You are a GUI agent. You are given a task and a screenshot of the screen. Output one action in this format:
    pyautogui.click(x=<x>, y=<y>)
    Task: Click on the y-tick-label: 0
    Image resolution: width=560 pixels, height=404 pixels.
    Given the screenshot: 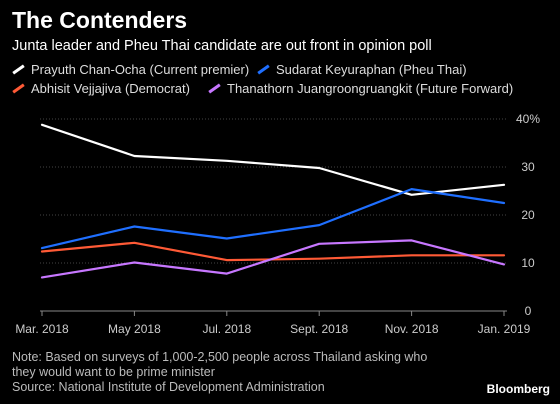 What is the action you would take?
    pyautogui.click(x=528, y=311)
    